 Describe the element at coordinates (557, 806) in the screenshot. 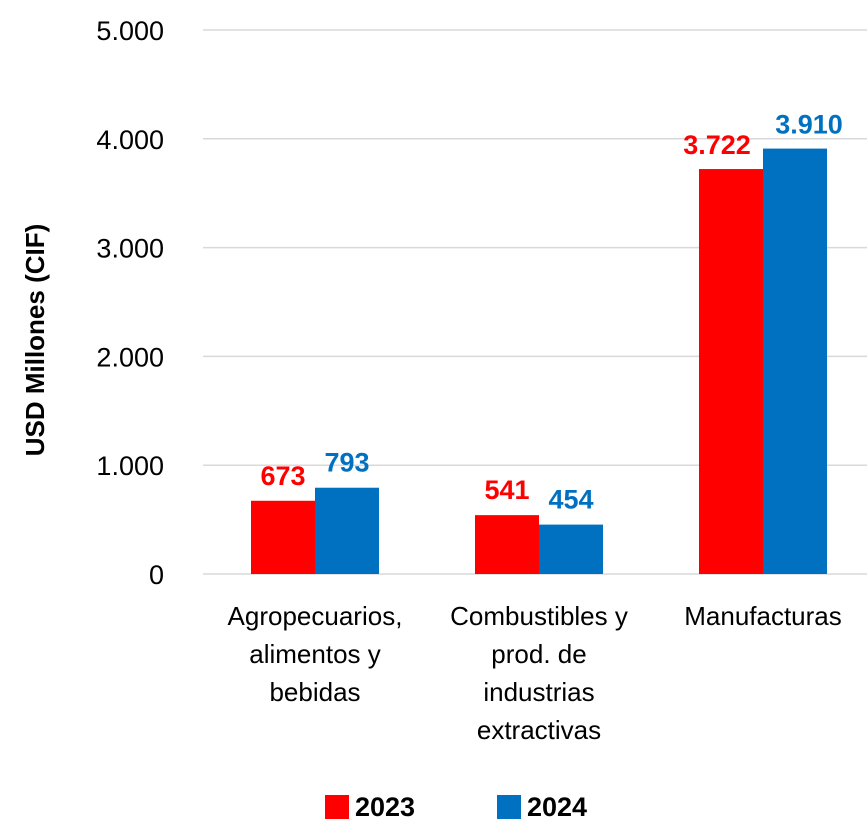

I see `legend-label-2024: 2024` at that location.